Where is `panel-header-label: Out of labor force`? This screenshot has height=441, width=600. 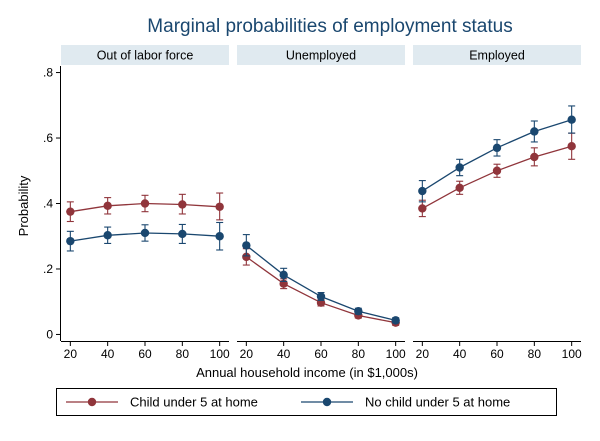 panel-header-label: Out of labor force is located at coordinates (145, 56).